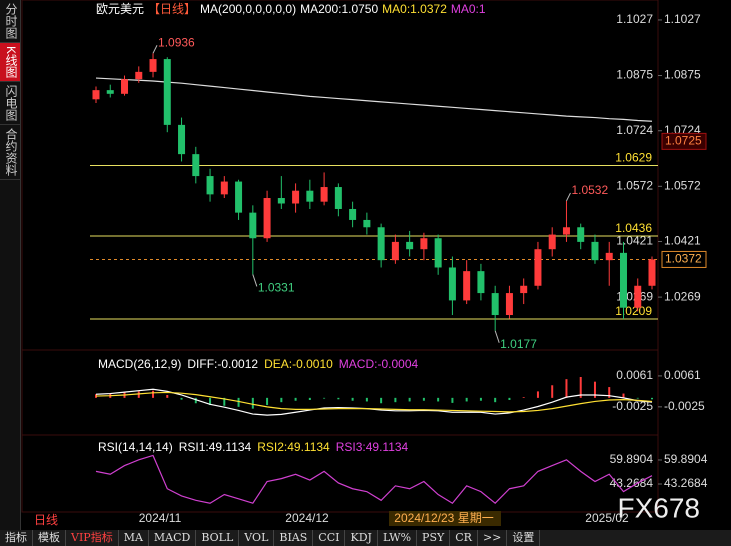 The image size is (731, 546). I want to click on toolbar-tab: BIAS, so click(294, 538).